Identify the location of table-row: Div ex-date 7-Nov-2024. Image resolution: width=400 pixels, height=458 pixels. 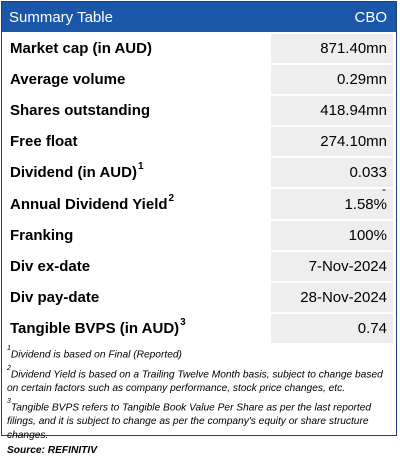
(199, 266).